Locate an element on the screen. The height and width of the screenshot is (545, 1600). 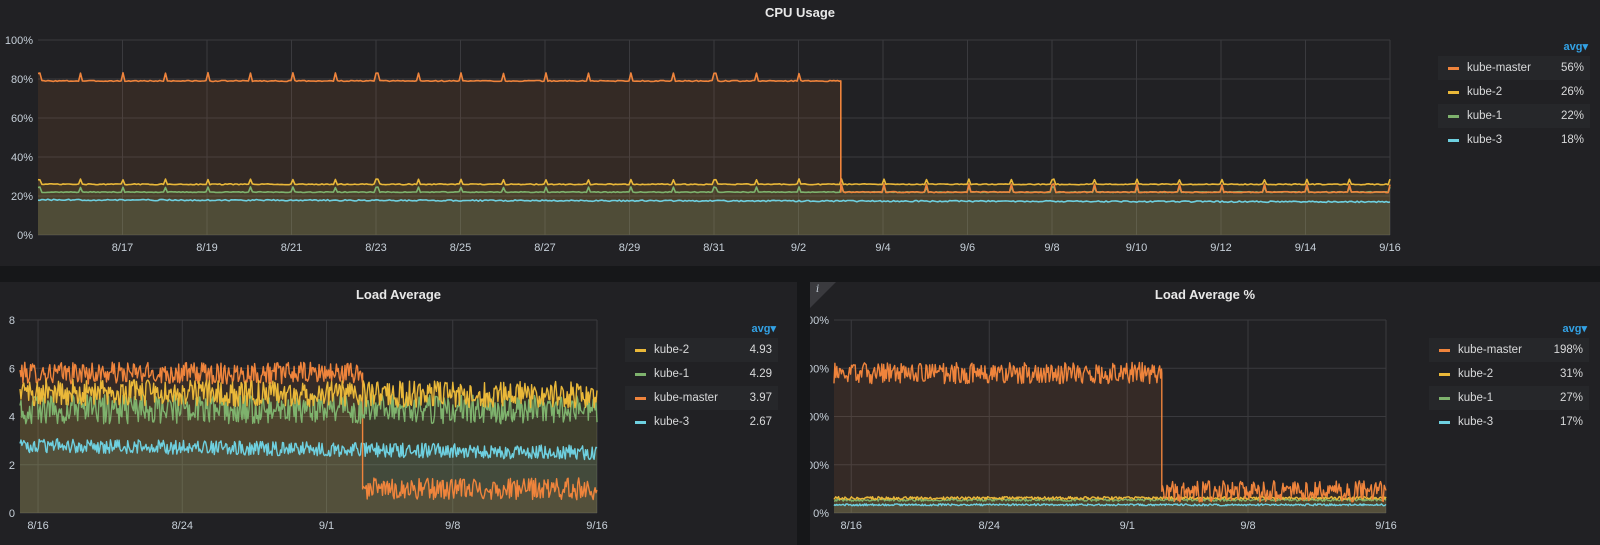
y-tick-label: 0 is located at coordinates (12, 514).